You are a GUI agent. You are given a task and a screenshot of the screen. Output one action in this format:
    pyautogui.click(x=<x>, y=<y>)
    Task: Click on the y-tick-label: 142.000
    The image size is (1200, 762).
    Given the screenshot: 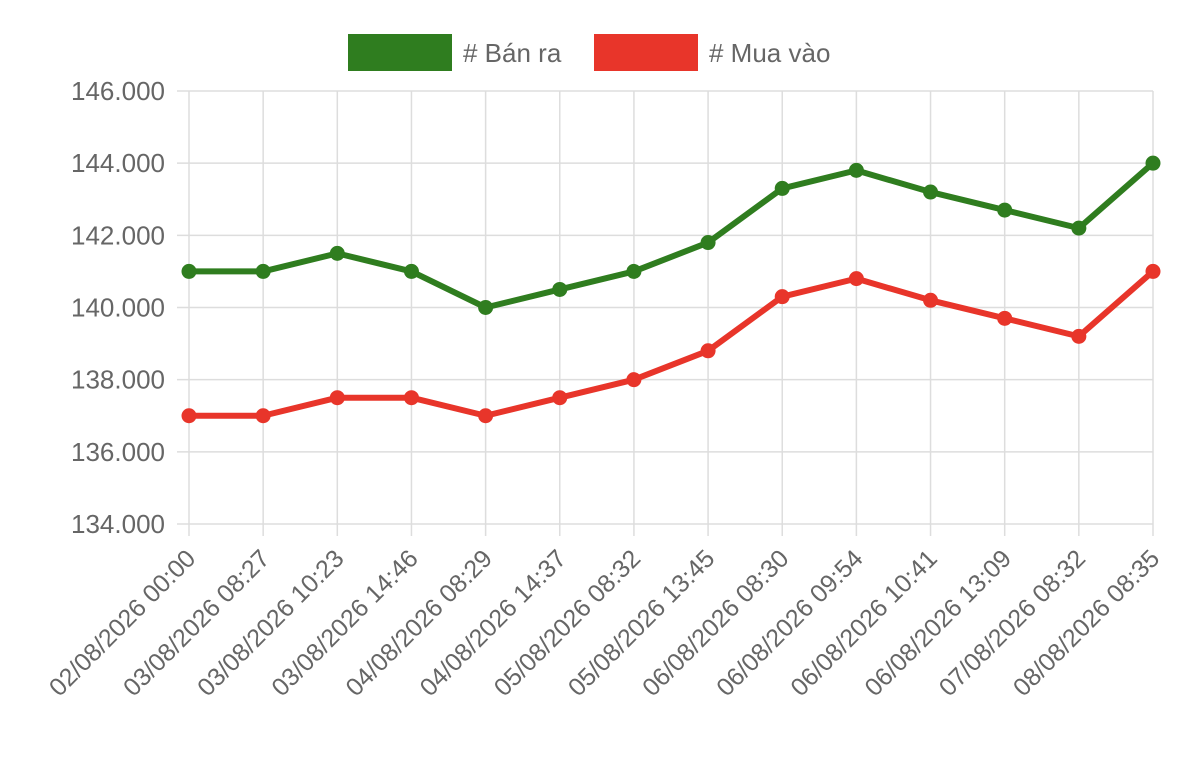 What is the action you would take?
    pyautogui.click(x=118, y=235)
    